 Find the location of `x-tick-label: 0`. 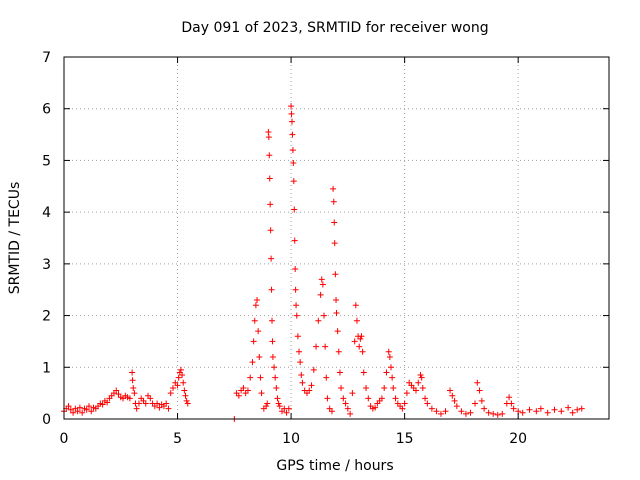

x-tick-label: 0 is located at coordinates (64, 439).